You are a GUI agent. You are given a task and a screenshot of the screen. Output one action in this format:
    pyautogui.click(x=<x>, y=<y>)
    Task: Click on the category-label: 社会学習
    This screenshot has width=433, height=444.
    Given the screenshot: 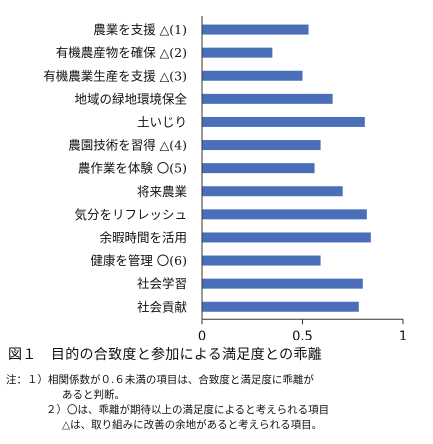 What is the action you would take?
    pyautogui.click(x=162, y=283)
    